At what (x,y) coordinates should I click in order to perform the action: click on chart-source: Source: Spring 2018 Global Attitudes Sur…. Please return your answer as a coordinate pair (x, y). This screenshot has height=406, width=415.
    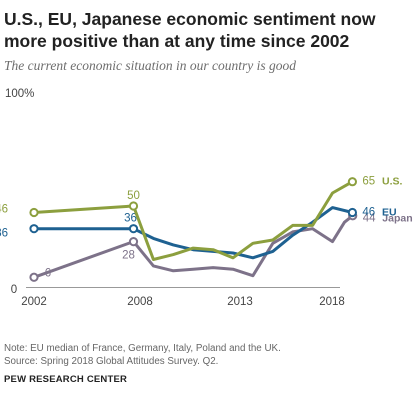
    Looking at the image, I should click on (111, 361).